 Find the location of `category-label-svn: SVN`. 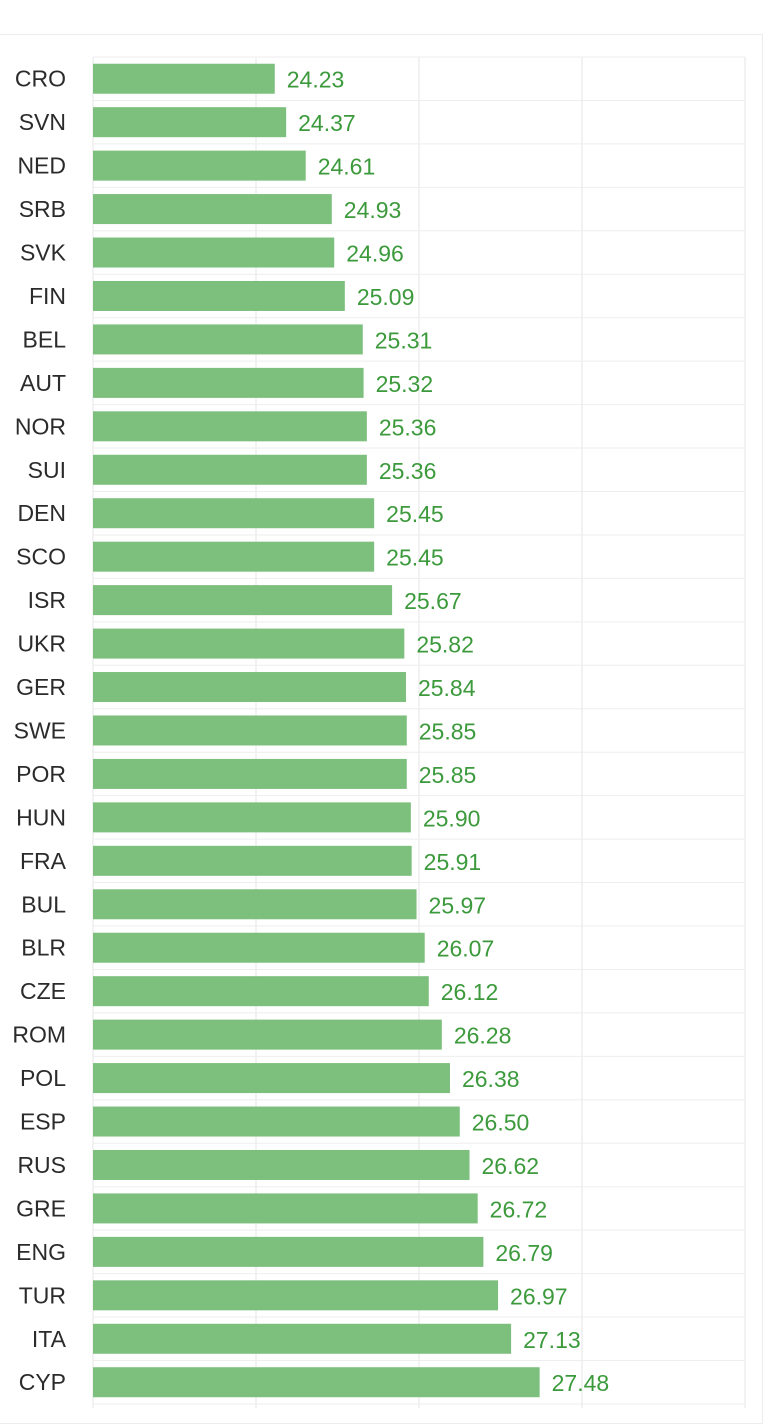

category-label-svn: SVN is located at coordinates (42, 122).